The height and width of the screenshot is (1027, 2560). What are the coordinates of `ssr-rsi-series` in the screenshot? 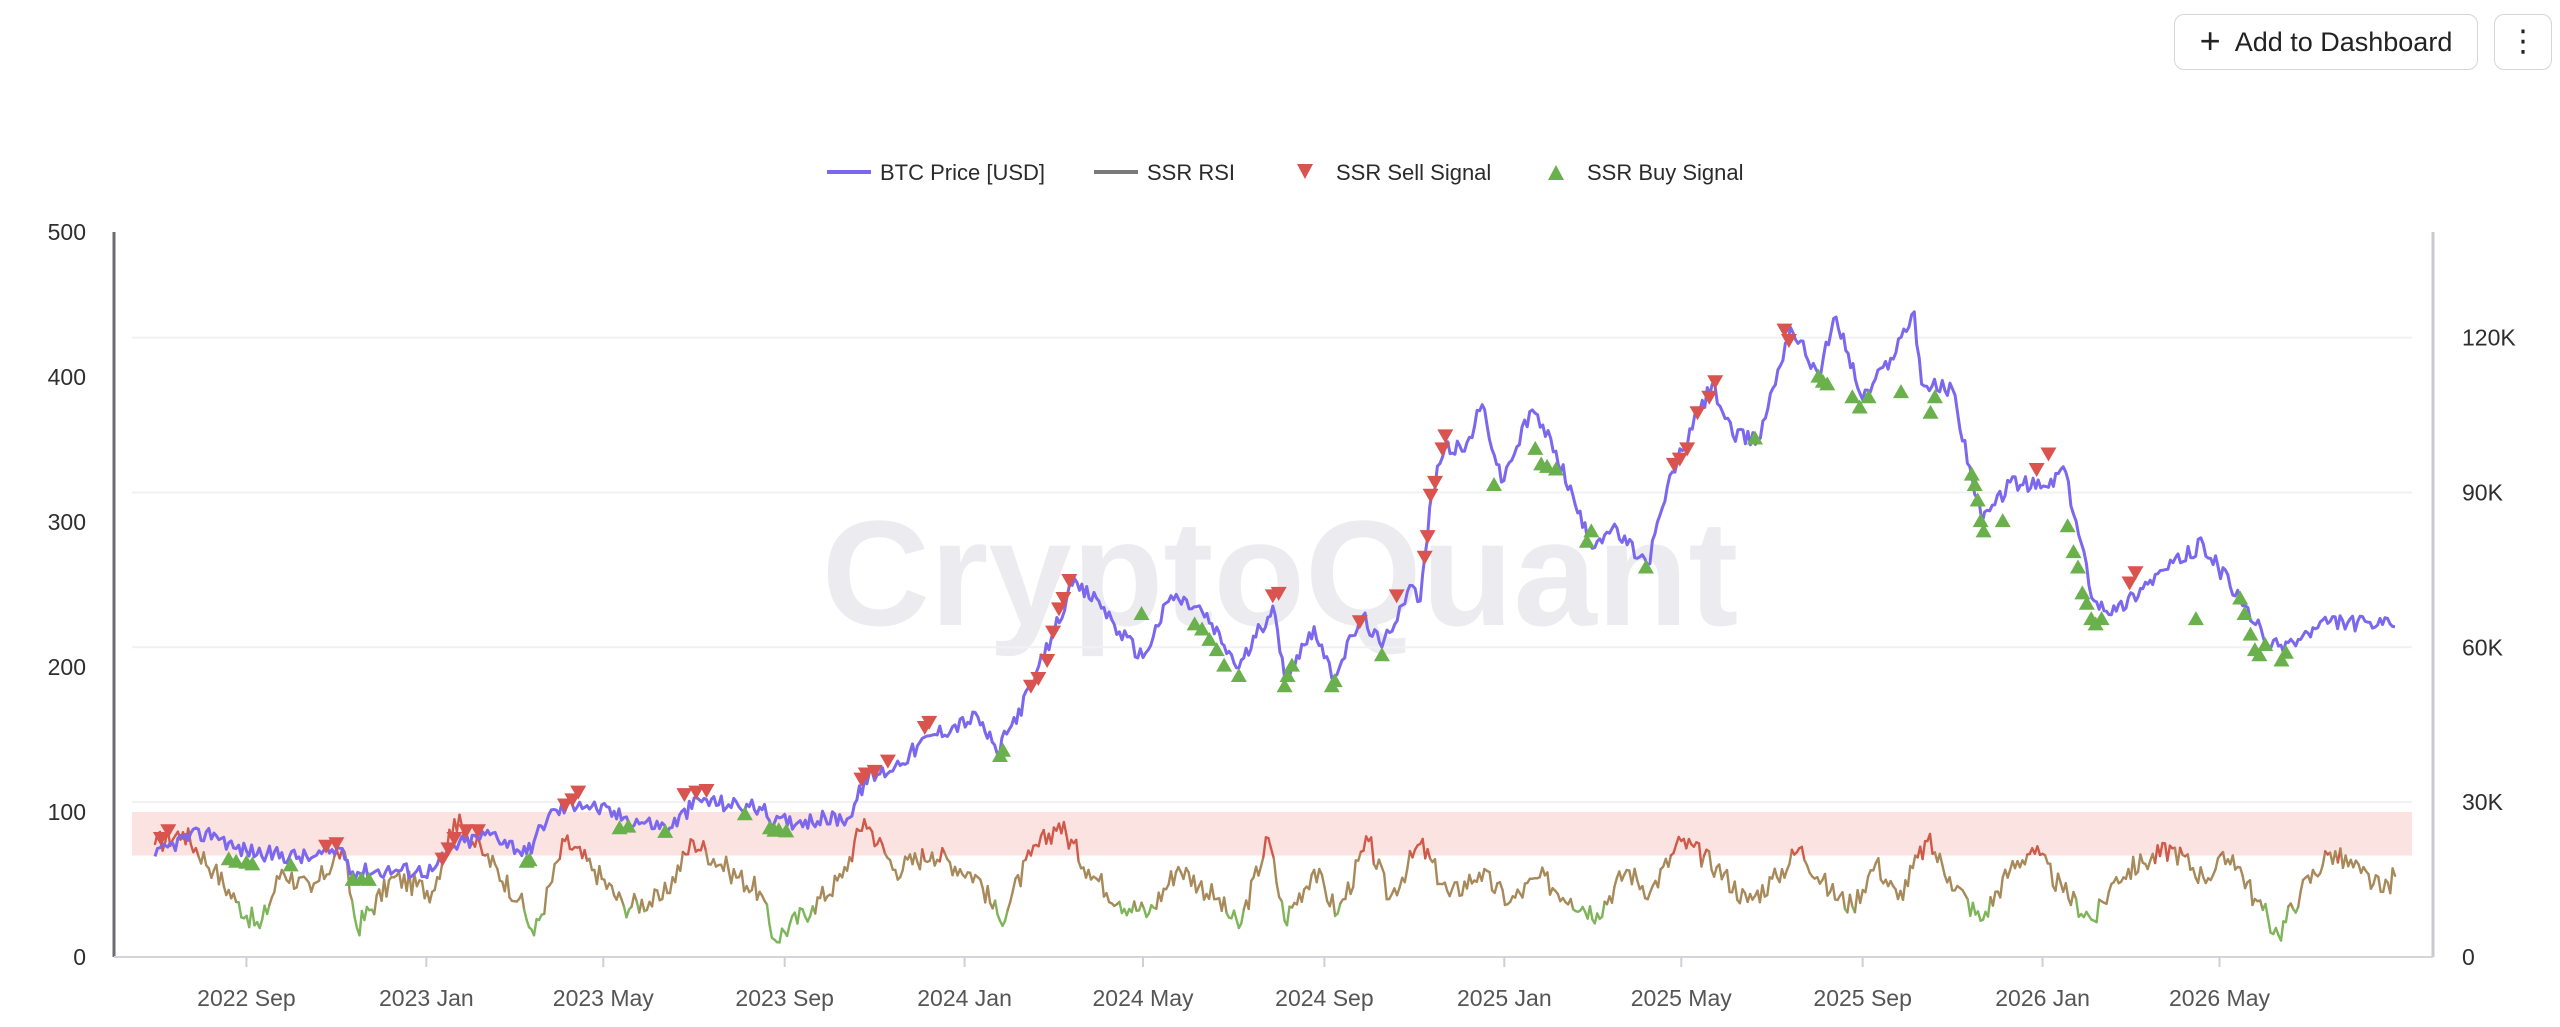 It's located at (1275, 878).